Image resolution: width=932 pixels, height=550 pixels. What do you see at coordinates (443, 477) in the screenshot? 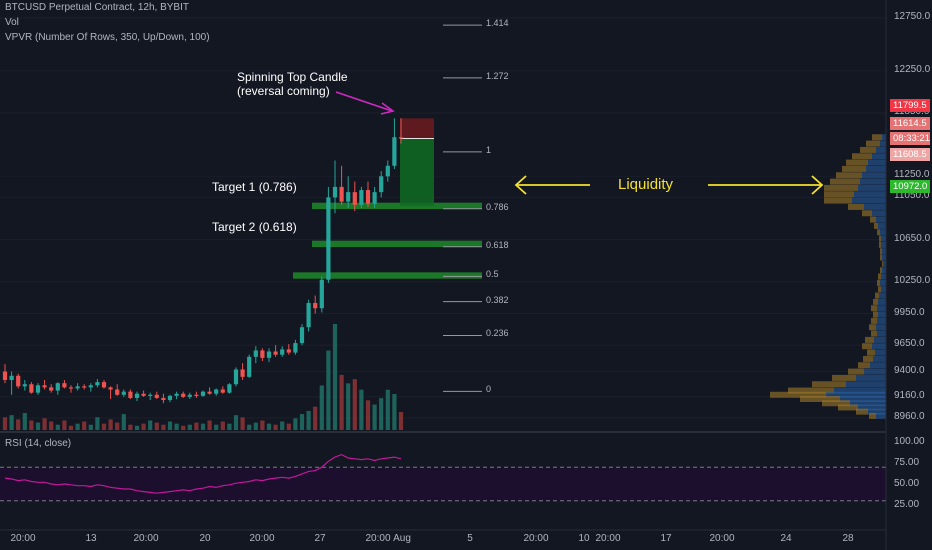
I see `rsi-pane` at bounding box center [443, 477].